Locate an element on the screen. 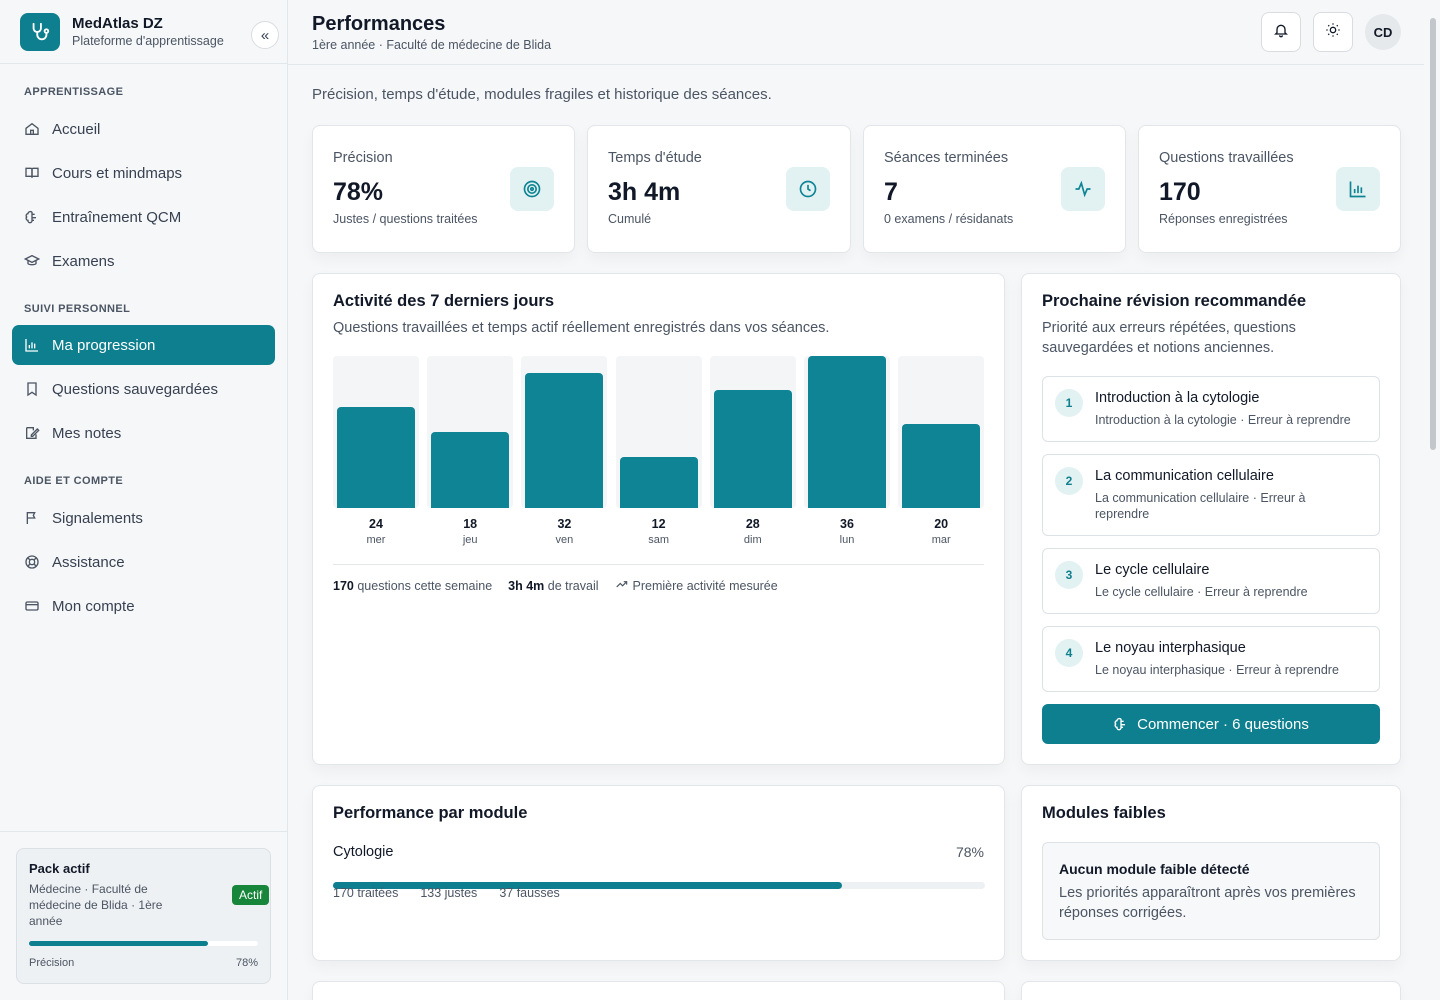 The image size is (1440, 1000). sidebar-item-qcm: Entraînement QCM is located at coordinates (143, 217).